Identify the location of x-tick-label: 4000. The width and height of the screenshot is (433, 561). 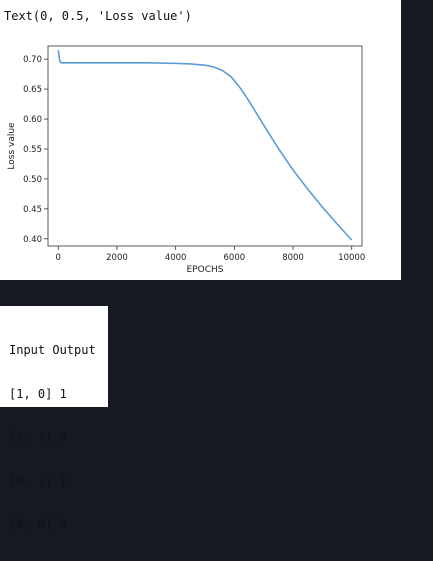
(176, 258).